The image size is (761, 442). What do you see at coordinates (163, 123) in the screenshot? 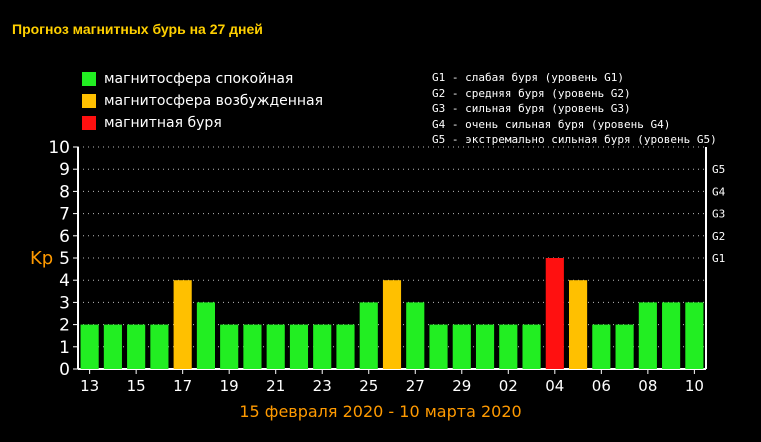
I see `legend-label-storm: магнитная буря` at bounding box center [163, 123].